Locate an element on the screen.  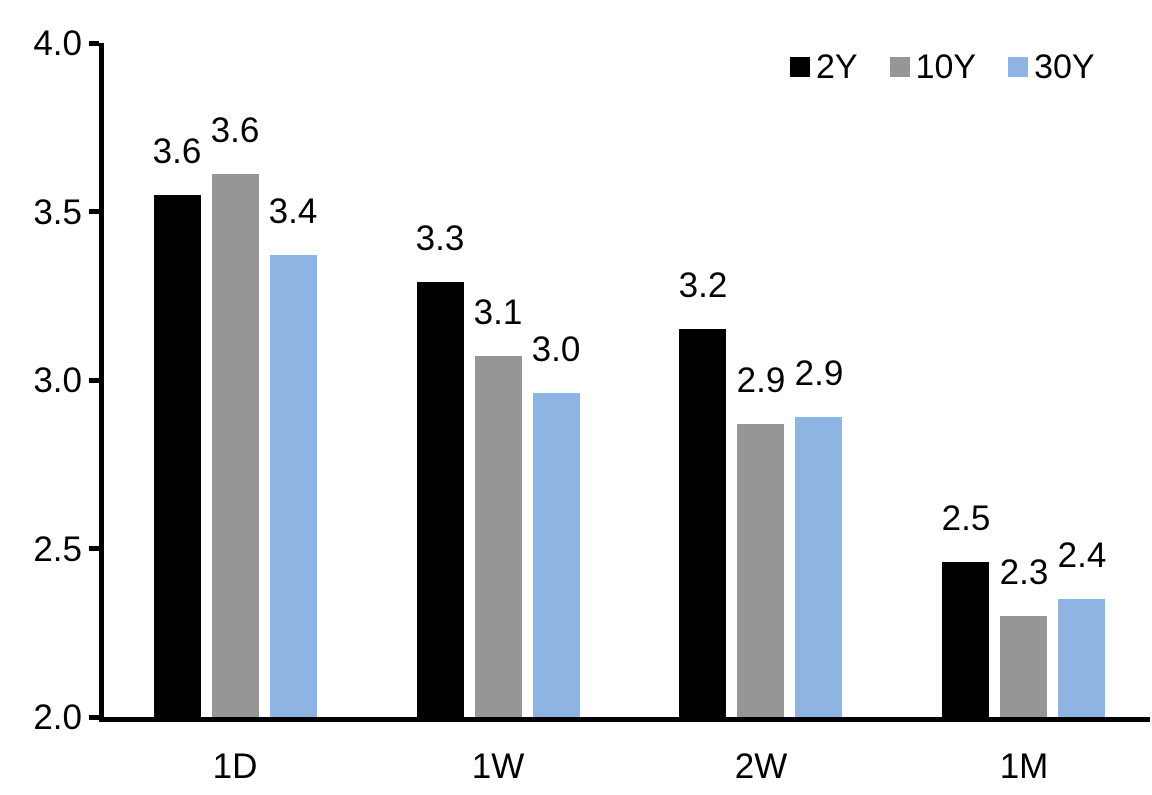
legend-item-10Y: 10Y is located at coordinates (933, 67).